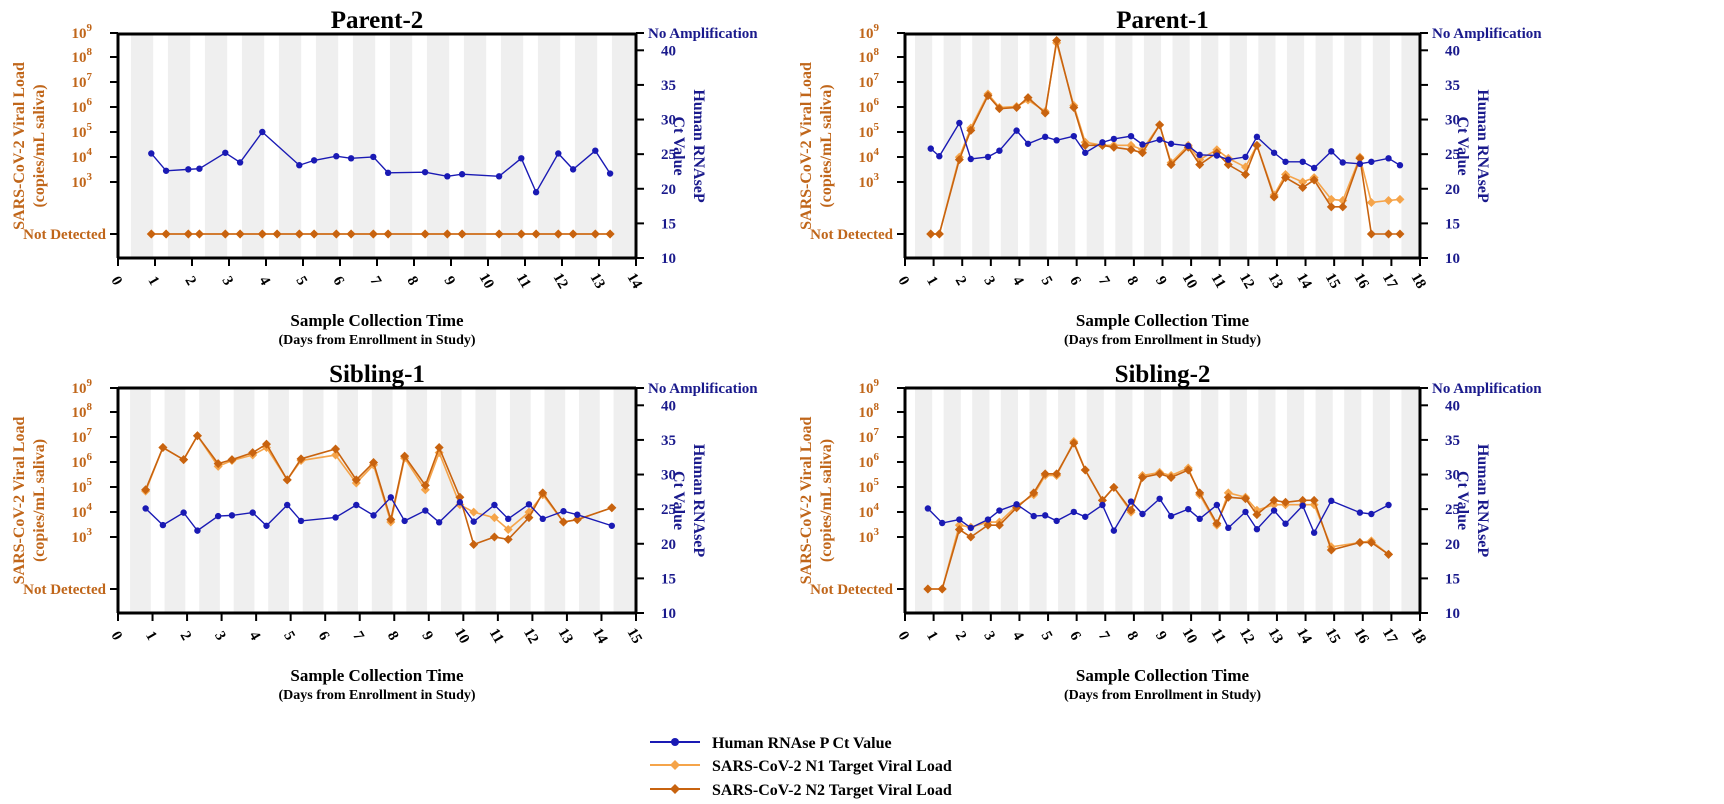 Image resolution: width=1724 pixels, height=804 pixels. Describe the element at coordinates (668, 579) in the screenshot. I see `right-tick-label: 15` at that location.